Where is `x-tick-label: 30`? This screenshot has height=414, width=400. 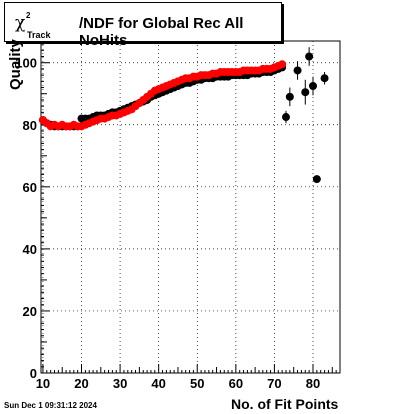 x-tick-label: 30 is located at coordinates (120, 383).